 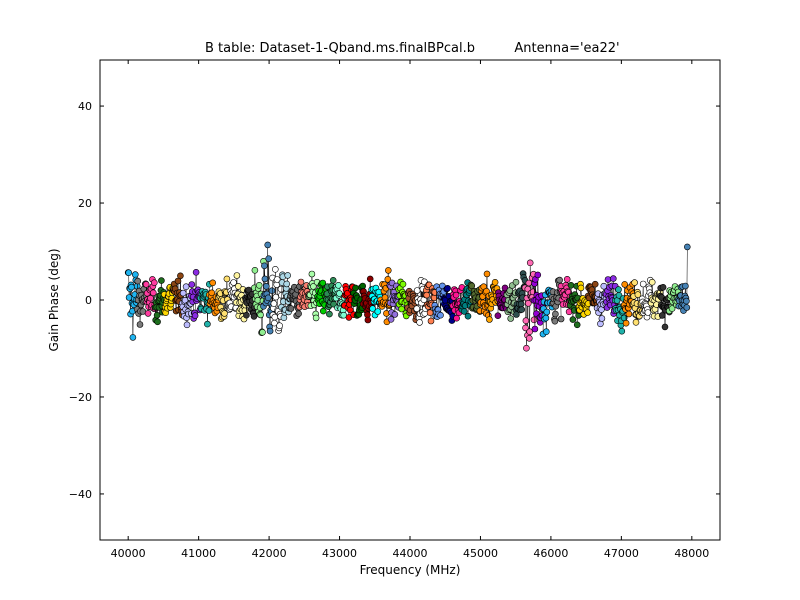 What do you see at coordinates (691, 553) in the screenshot?
I see `x-tick-label: 48000` at bounding box center [691, 553].